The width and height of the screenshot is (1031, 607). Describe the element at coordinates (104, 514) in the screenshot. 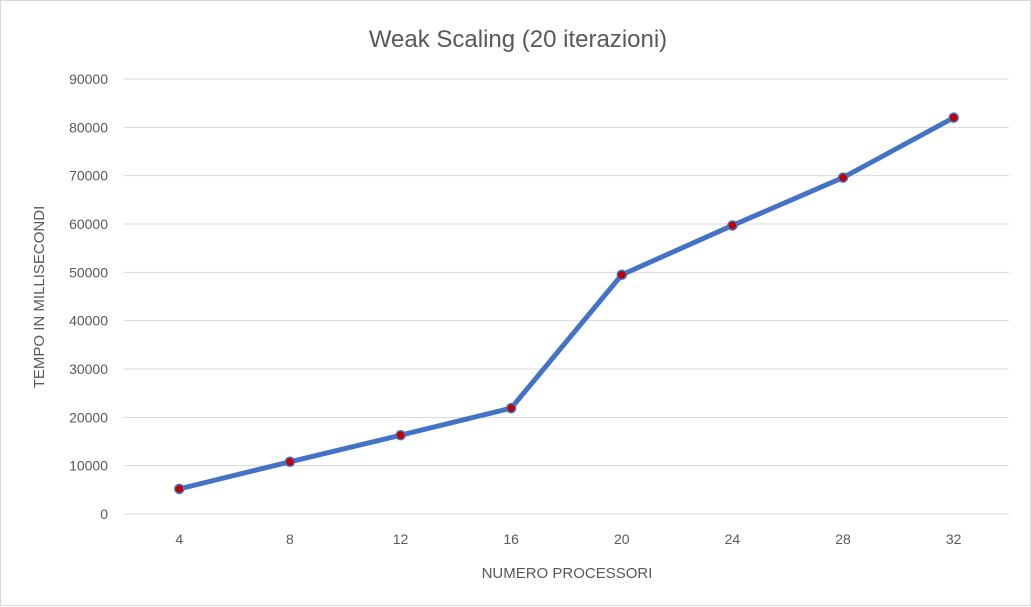

I see `y-tick-label: 0` at that location.